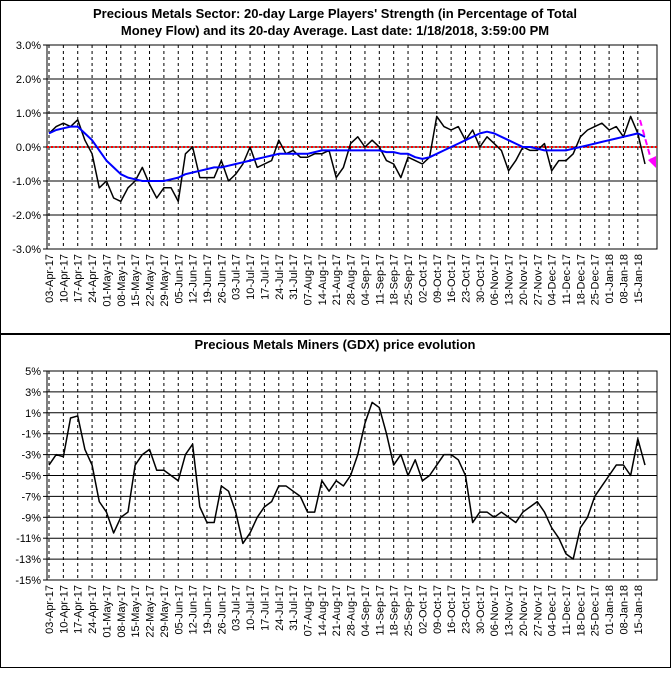  What do you see at coordinates (26, 250) in the screenshot?
I see `y-tick-label: -3.0%` at bounding box center [26, 250].